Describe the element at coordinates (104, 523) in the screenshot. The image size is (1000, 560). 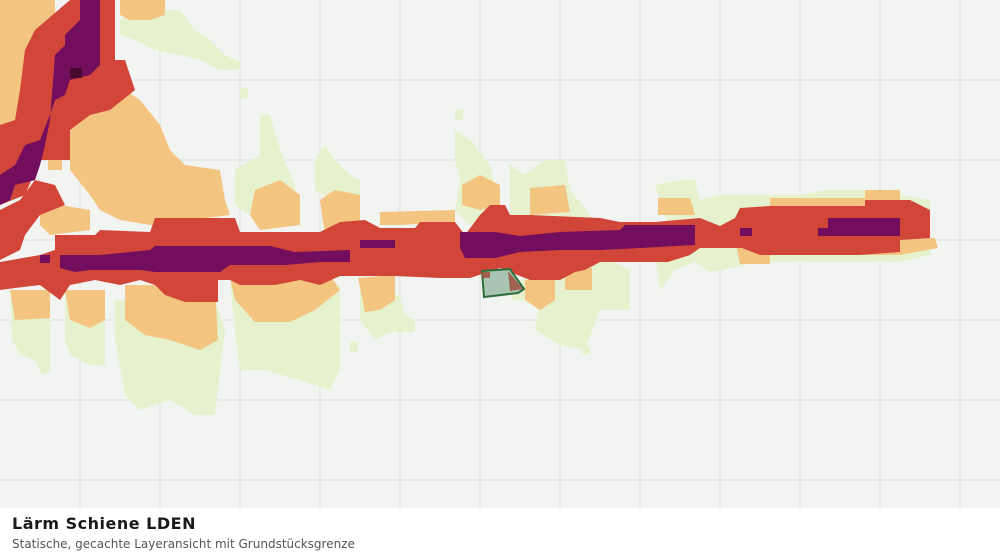
I see `layer-title: Lärm Schiene LDEN` at that location.